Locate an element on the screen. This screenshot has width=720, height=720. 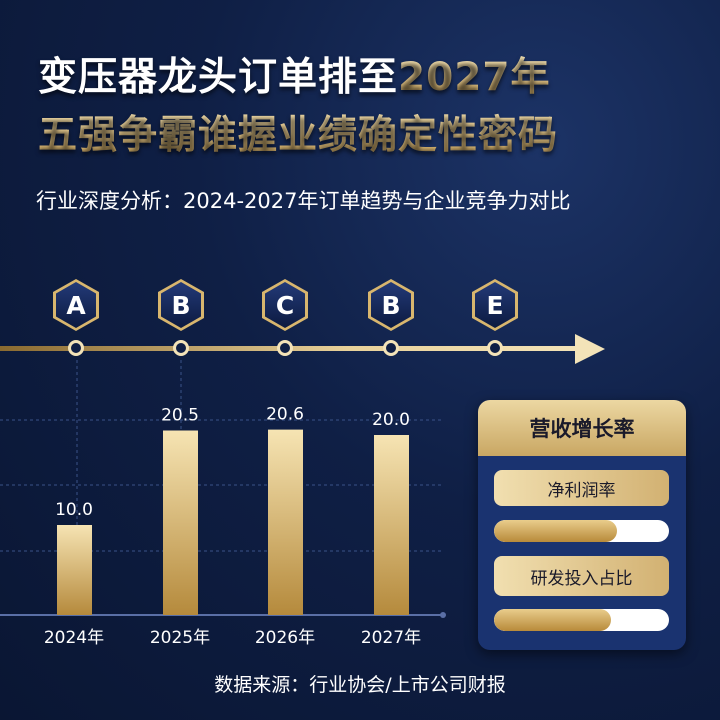
bar-value-label: 20.5 is located at coordinates (180, 416).